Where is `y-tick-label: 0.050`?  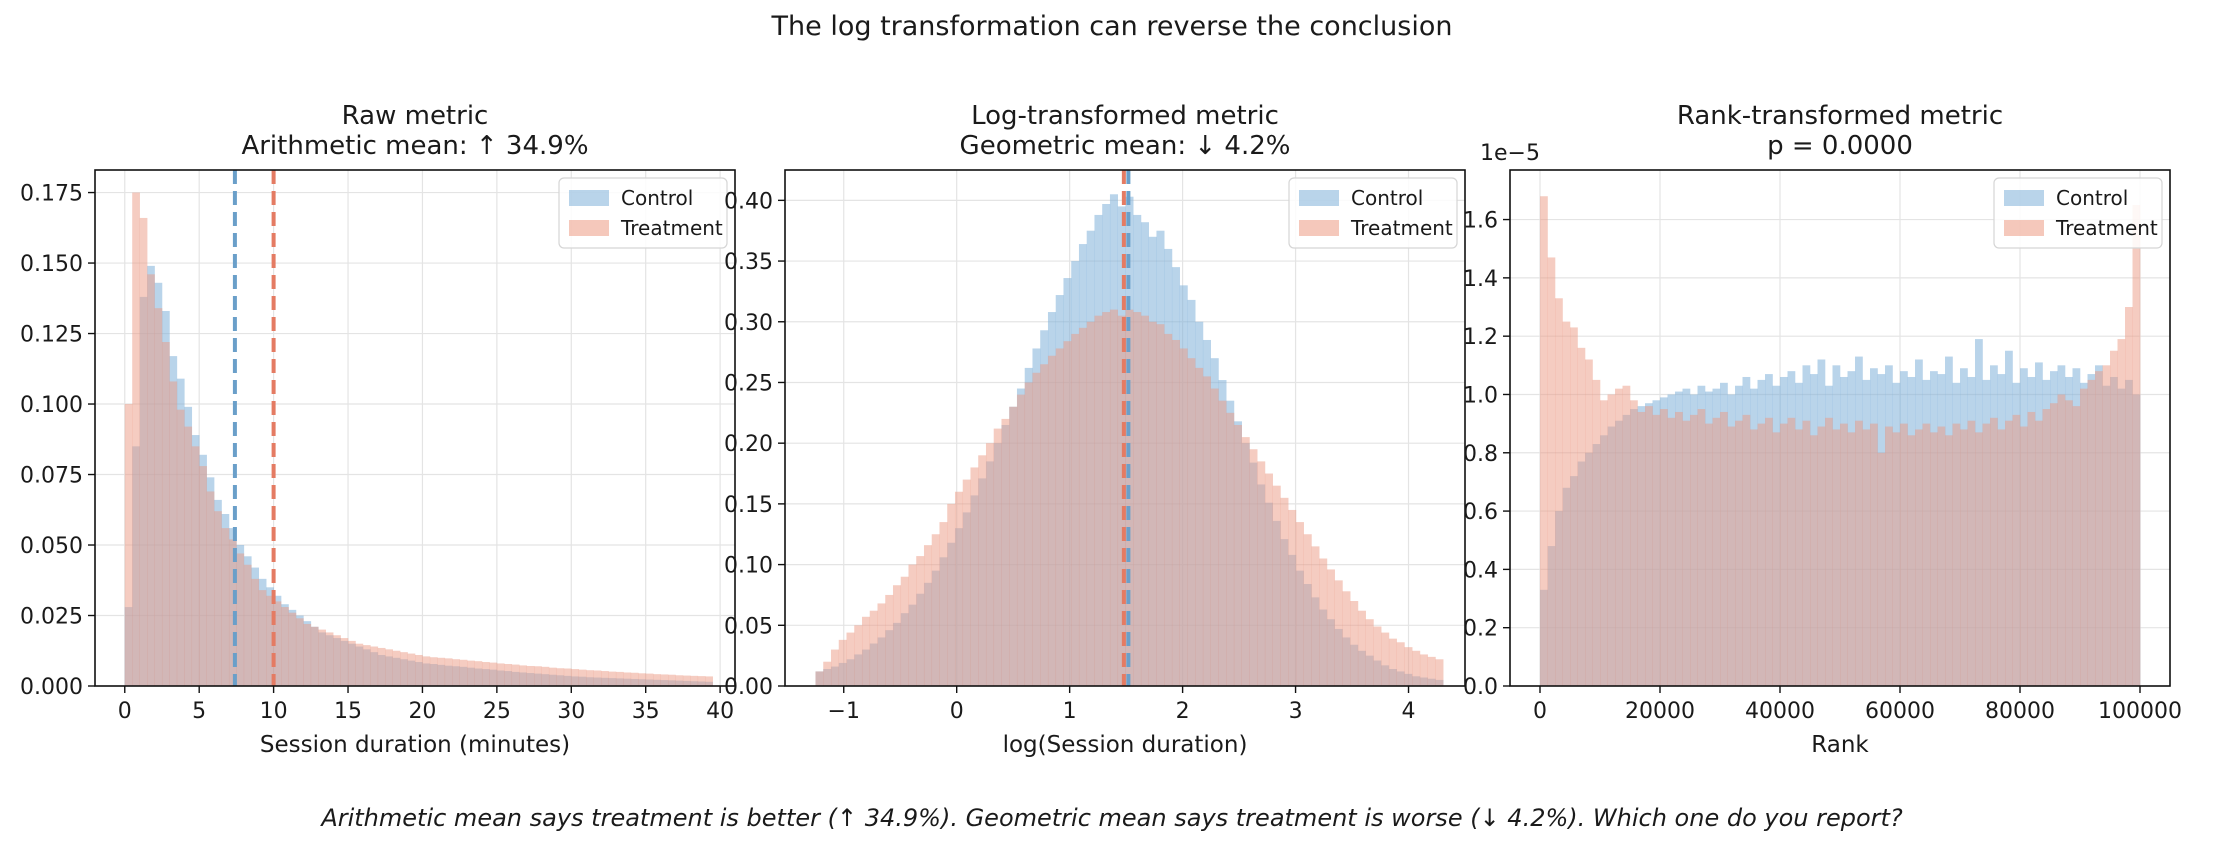
y-tick-label: 0.050 is located at coordinates (51, 546).